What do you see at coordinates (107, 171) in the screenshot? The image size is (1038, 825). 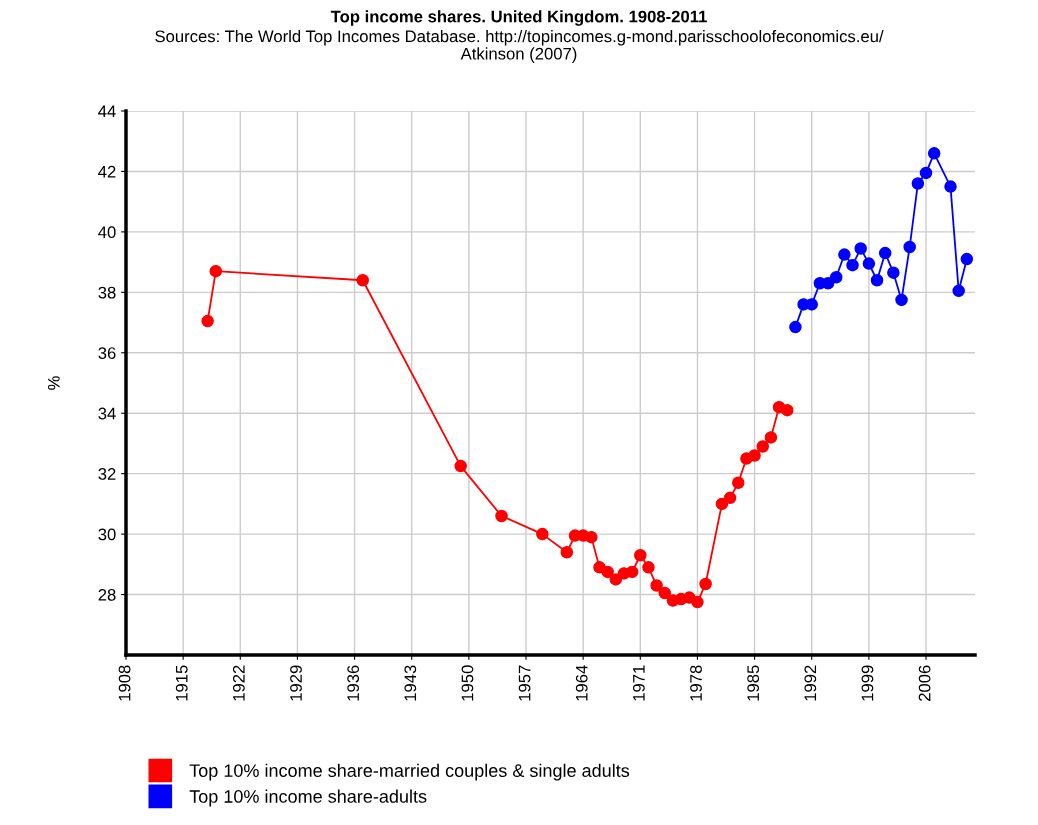 I see `y-tick-label: 42` at bounding box center [107, 171].